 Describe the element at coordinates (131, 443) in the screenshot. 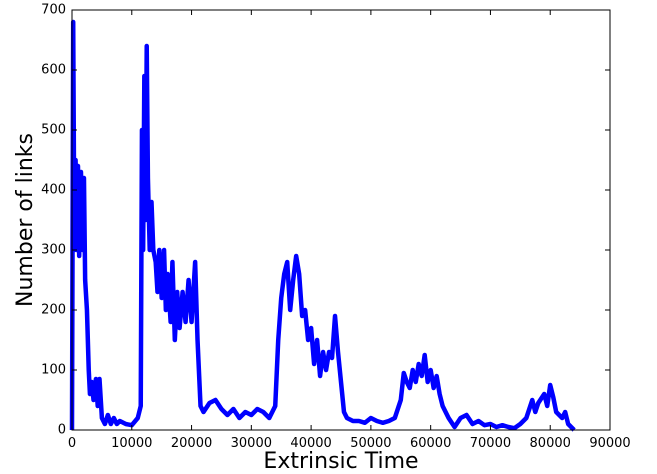

I see `x-tick-label: 10000` at that location.